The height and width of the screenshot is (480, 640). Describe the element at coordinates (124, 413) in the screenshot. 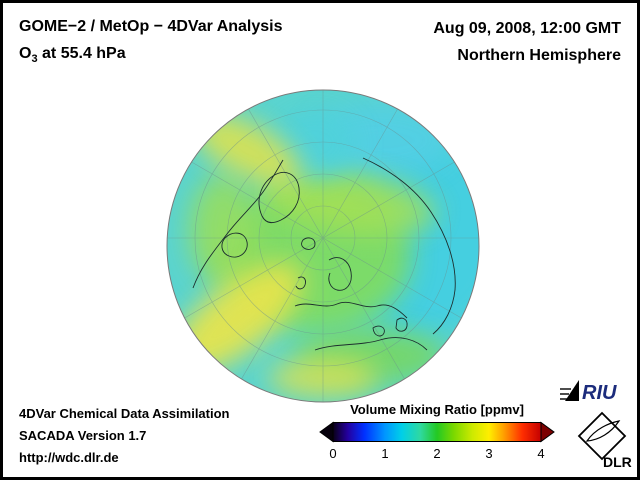

I see `credit-line-assimilation: 4DVar Chemical Data Assimilation` at that location.